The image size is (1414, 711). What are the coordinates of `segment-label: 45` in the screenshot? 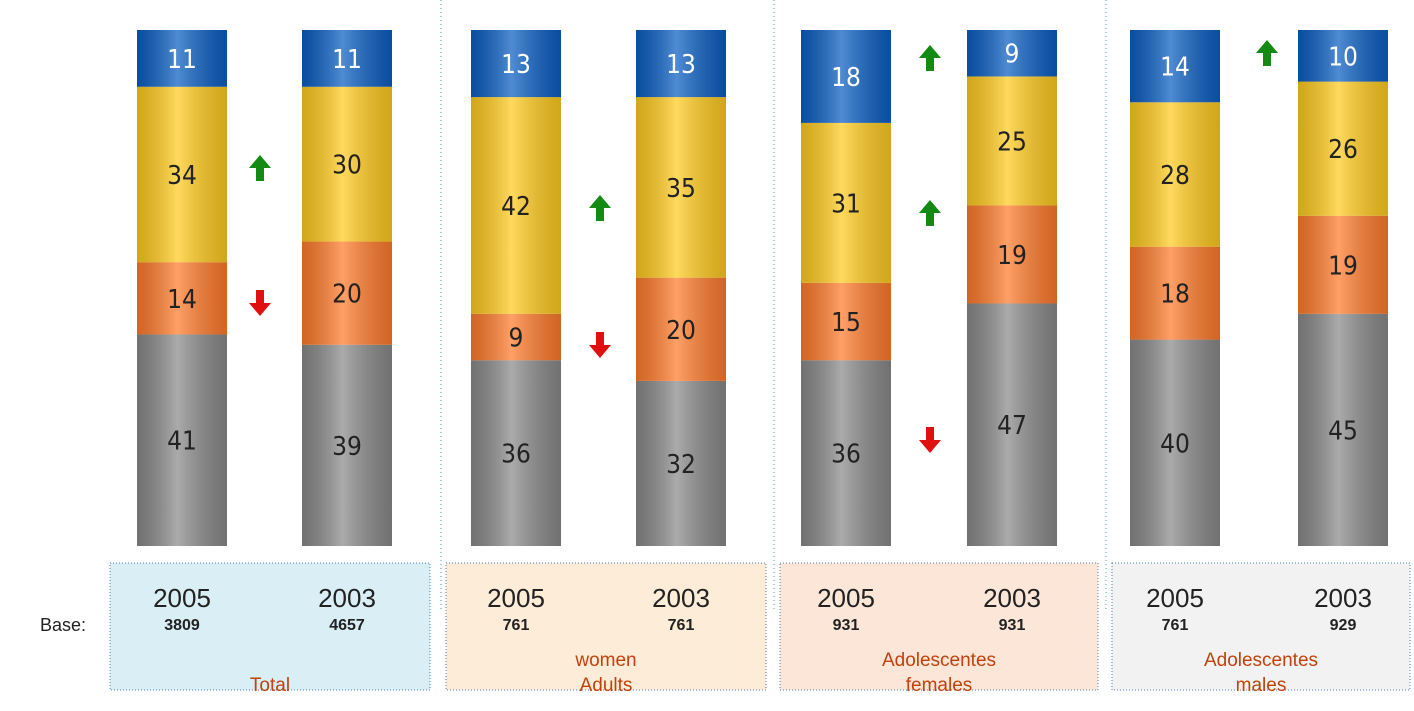 It's located at (1343, 431).